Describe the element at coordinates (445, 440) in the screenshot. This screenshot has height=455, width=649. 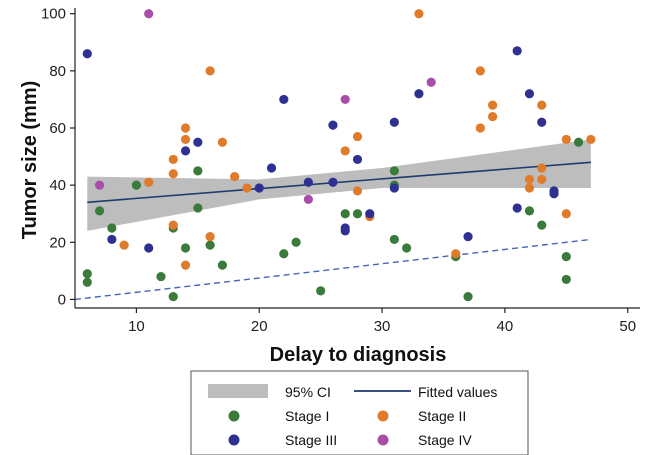
I see `legend-label-stage-iv: Stage IV` at that location.